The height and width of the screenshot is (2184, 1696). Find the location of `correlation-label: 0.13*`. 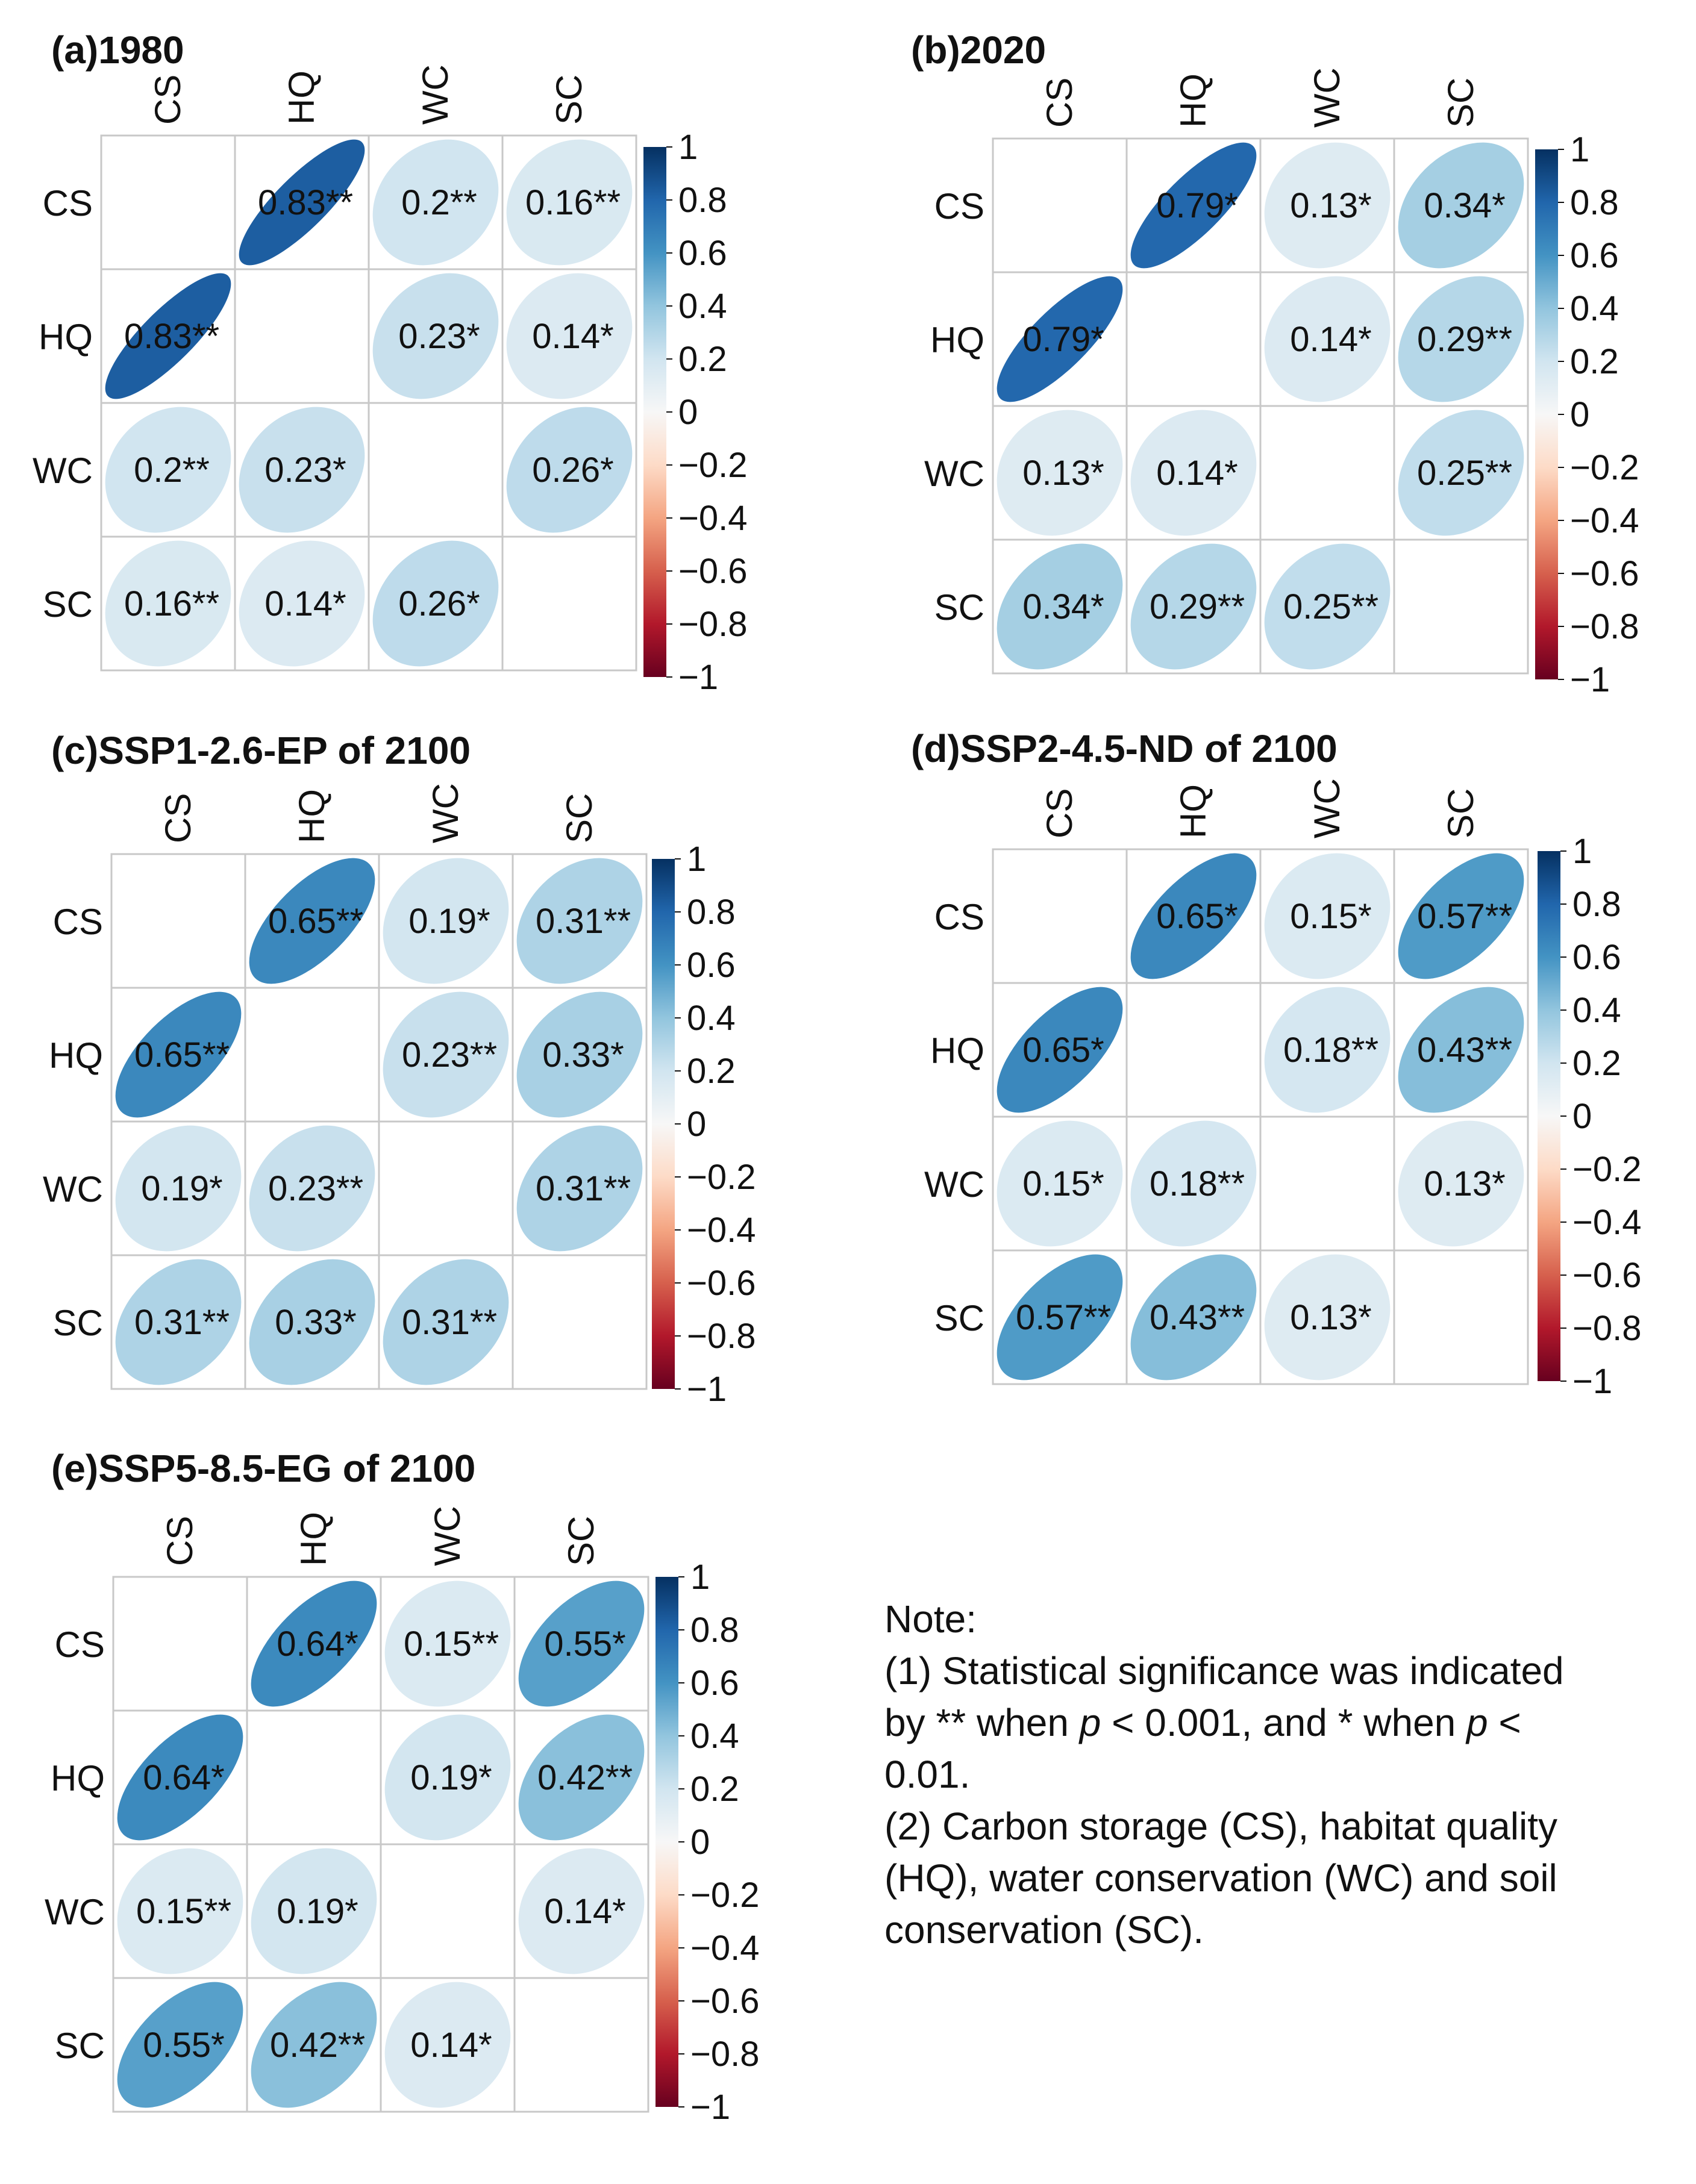

correlation-label: 0.13* is located at coordinates (1464, 1183).